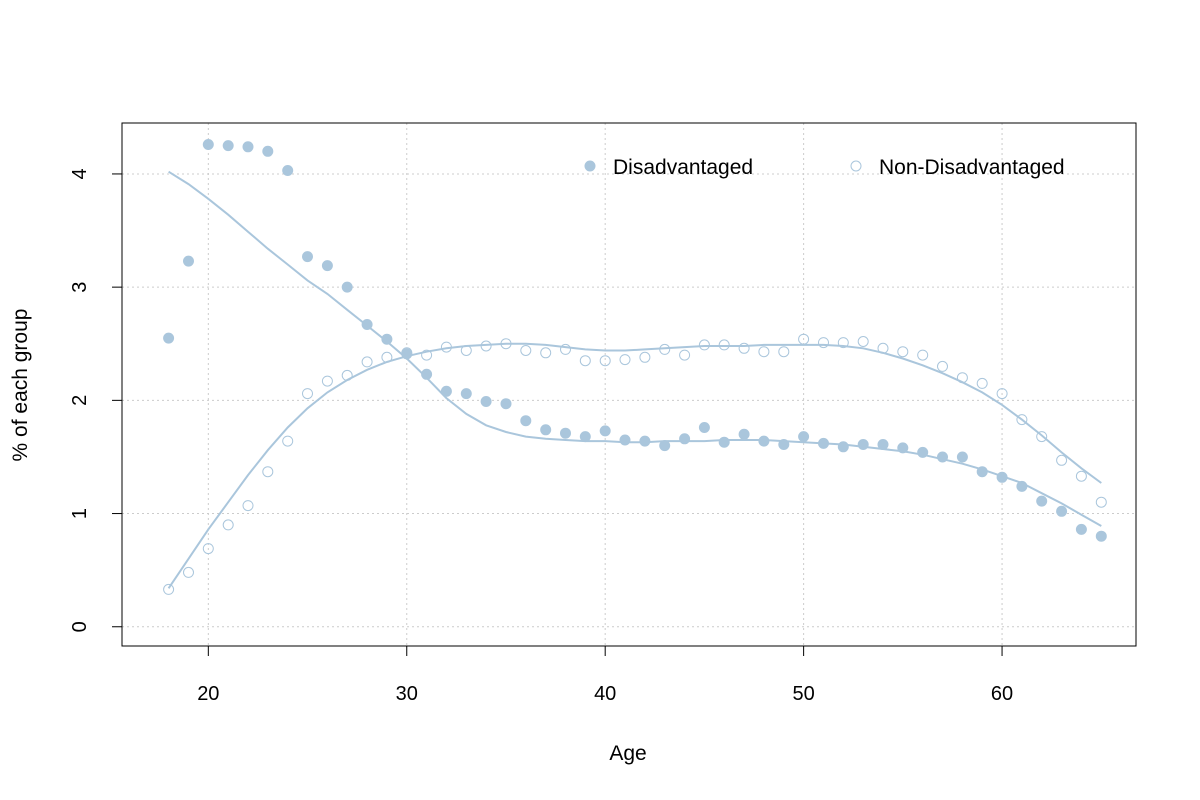 This screenshot has height=800, width=1200. What do you see at coordinates (80, 400) in the screenshot?
I see `y-tick-label-2: 2` at bounding box center [80, 400].